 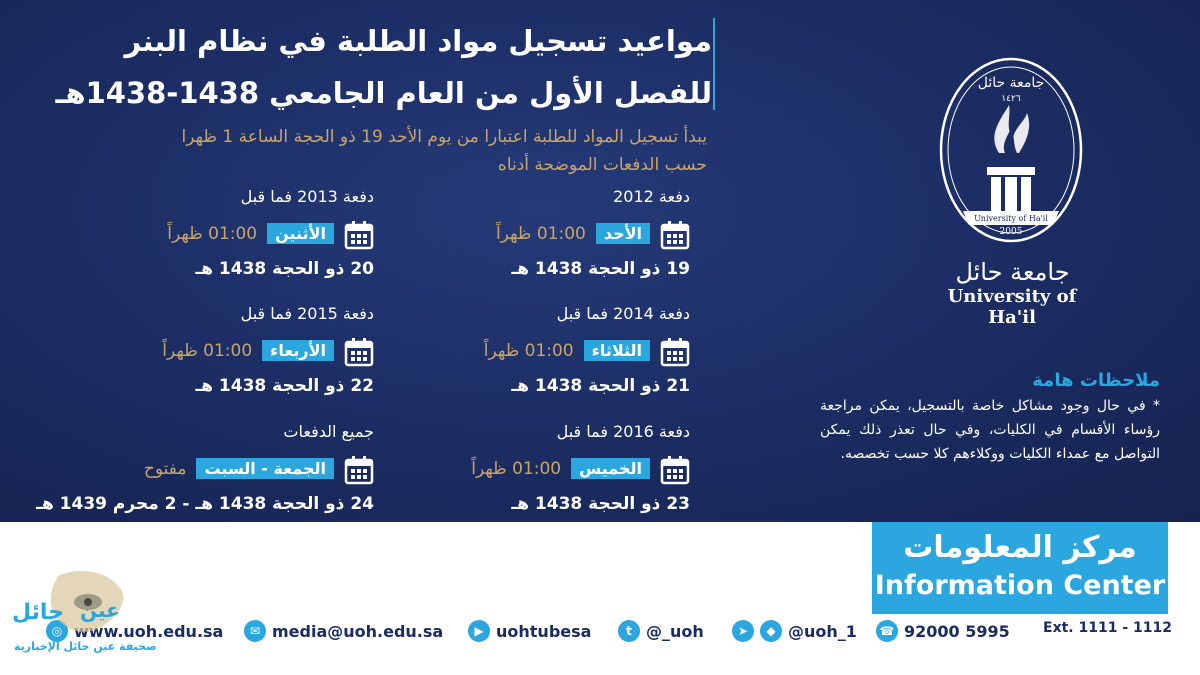 What do you see at coordinates (943, 631) in the screenshot?
I see `phone-link: ☎ 92000 5995` at bounding box center [943, 631].